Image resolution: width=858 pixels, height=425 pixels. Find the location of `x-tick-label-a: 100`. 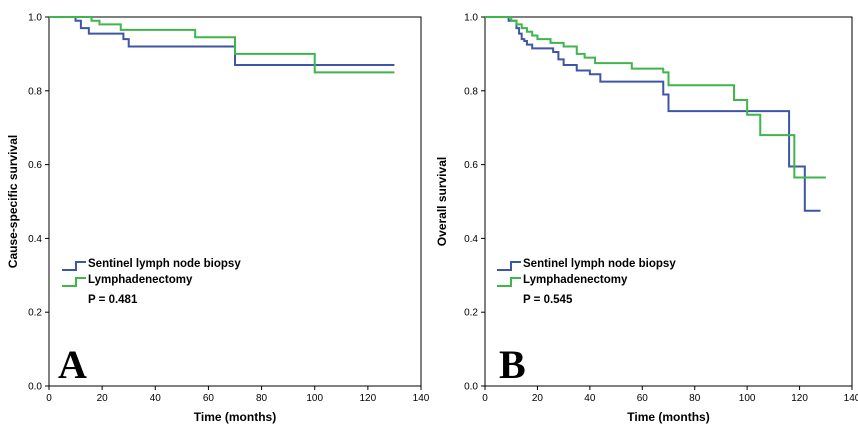

x-tick-label-a: 100 is located at coordinates (314, 398).